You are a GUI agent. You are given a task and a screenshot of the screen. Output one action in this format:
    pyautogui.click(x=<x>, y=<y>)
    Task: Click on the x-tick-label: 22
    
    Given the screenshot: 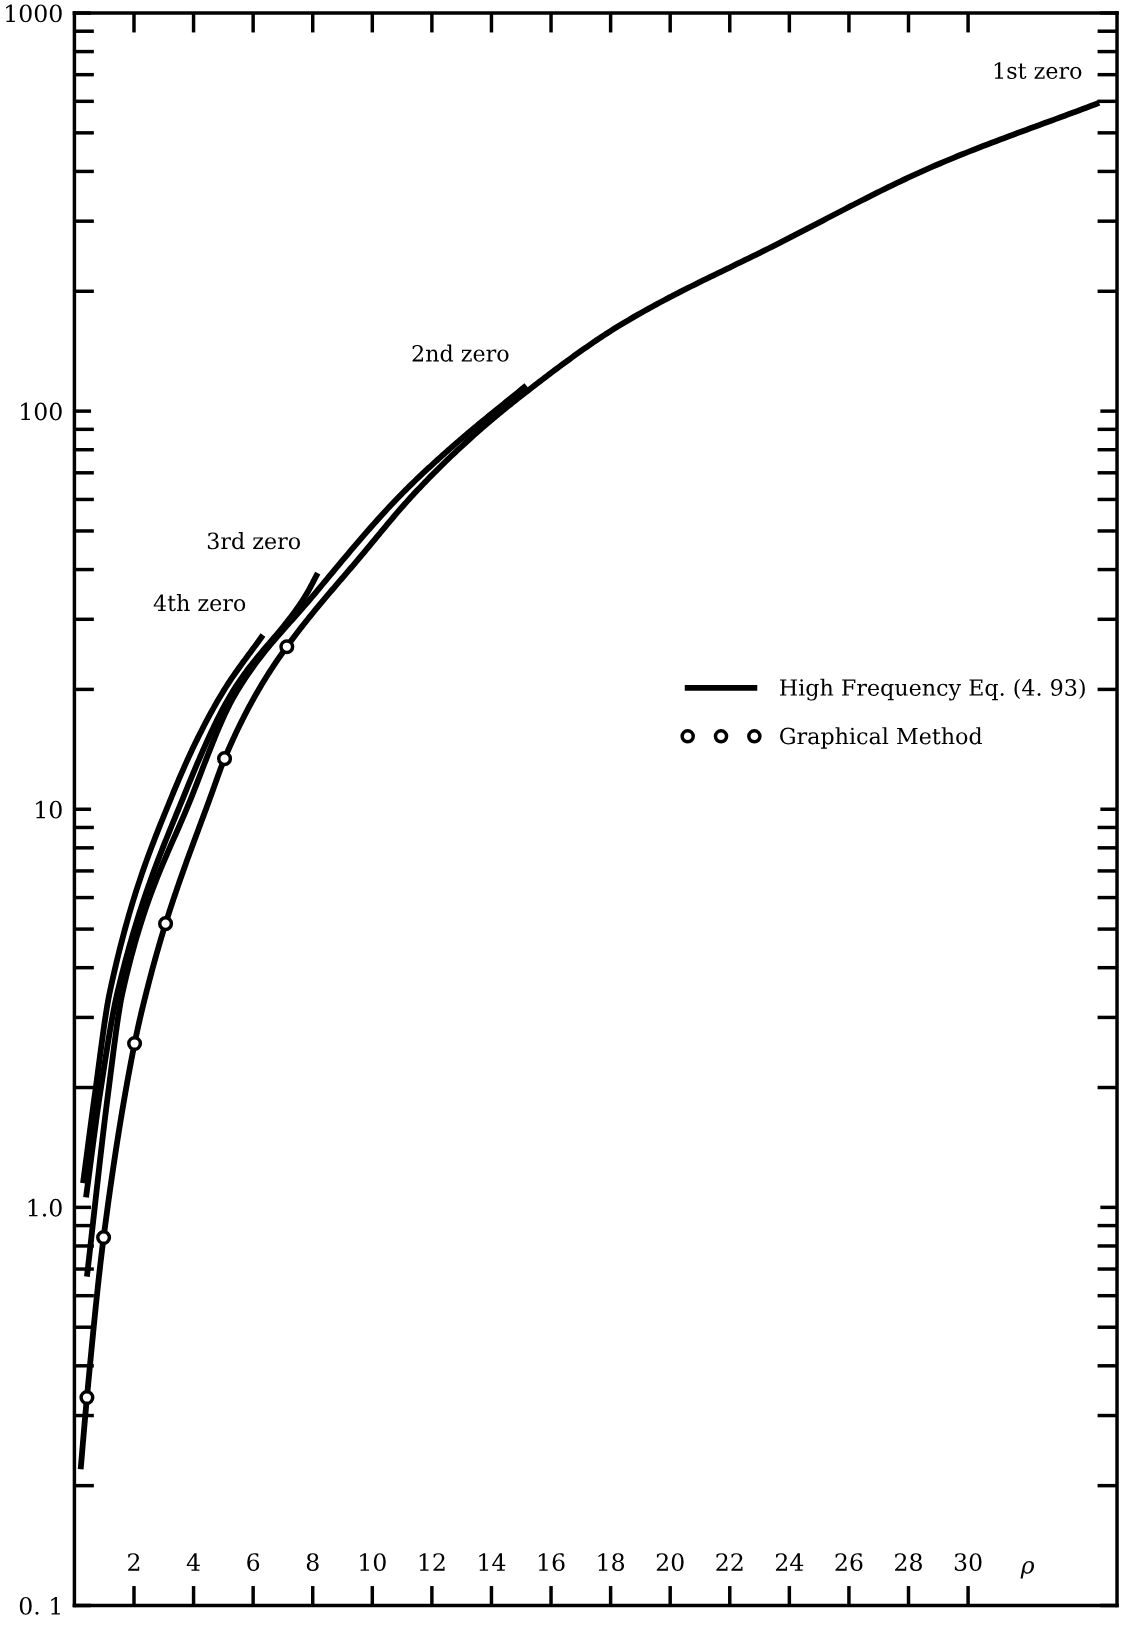 What is the action you would take?
    pyautogui.click(x=729, y=1562)
    